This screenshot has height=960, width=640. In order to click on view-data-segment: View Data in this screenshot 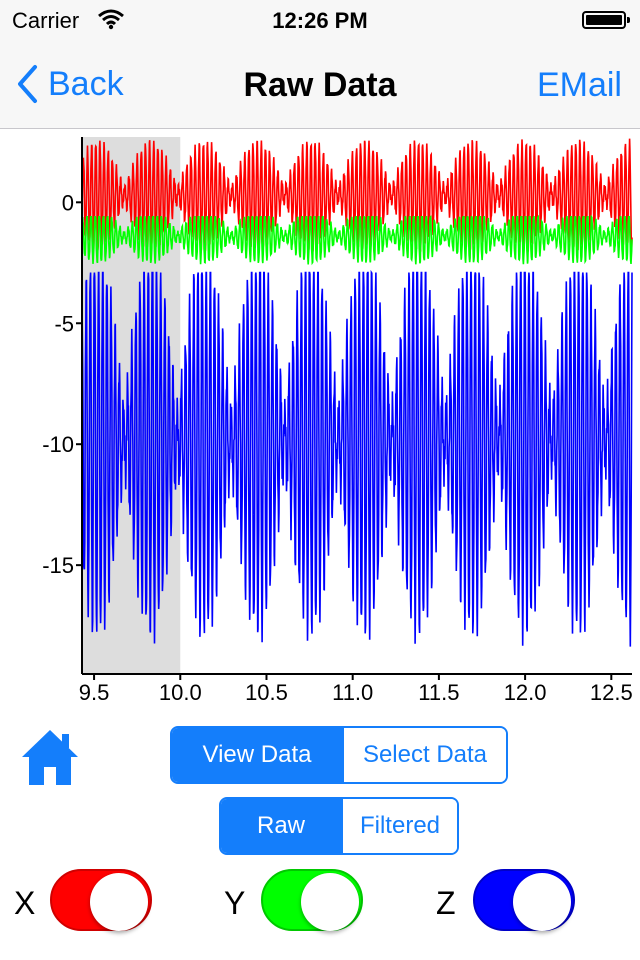, I will do `click(257, 755)`.